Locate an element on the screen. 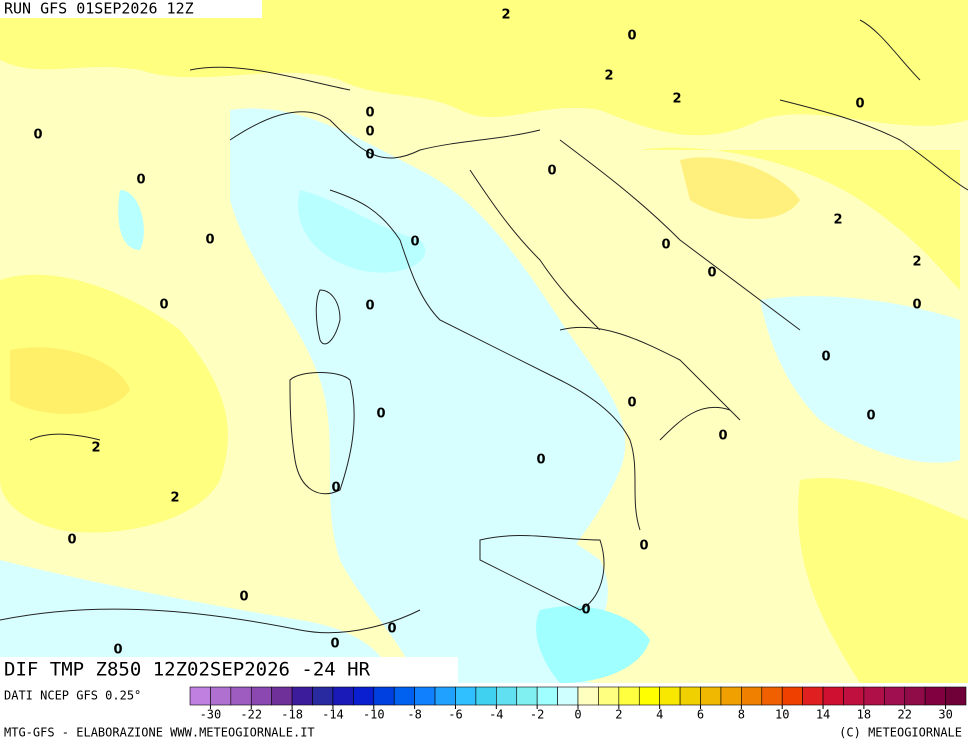  header-box is located at coordinates (131, 9).